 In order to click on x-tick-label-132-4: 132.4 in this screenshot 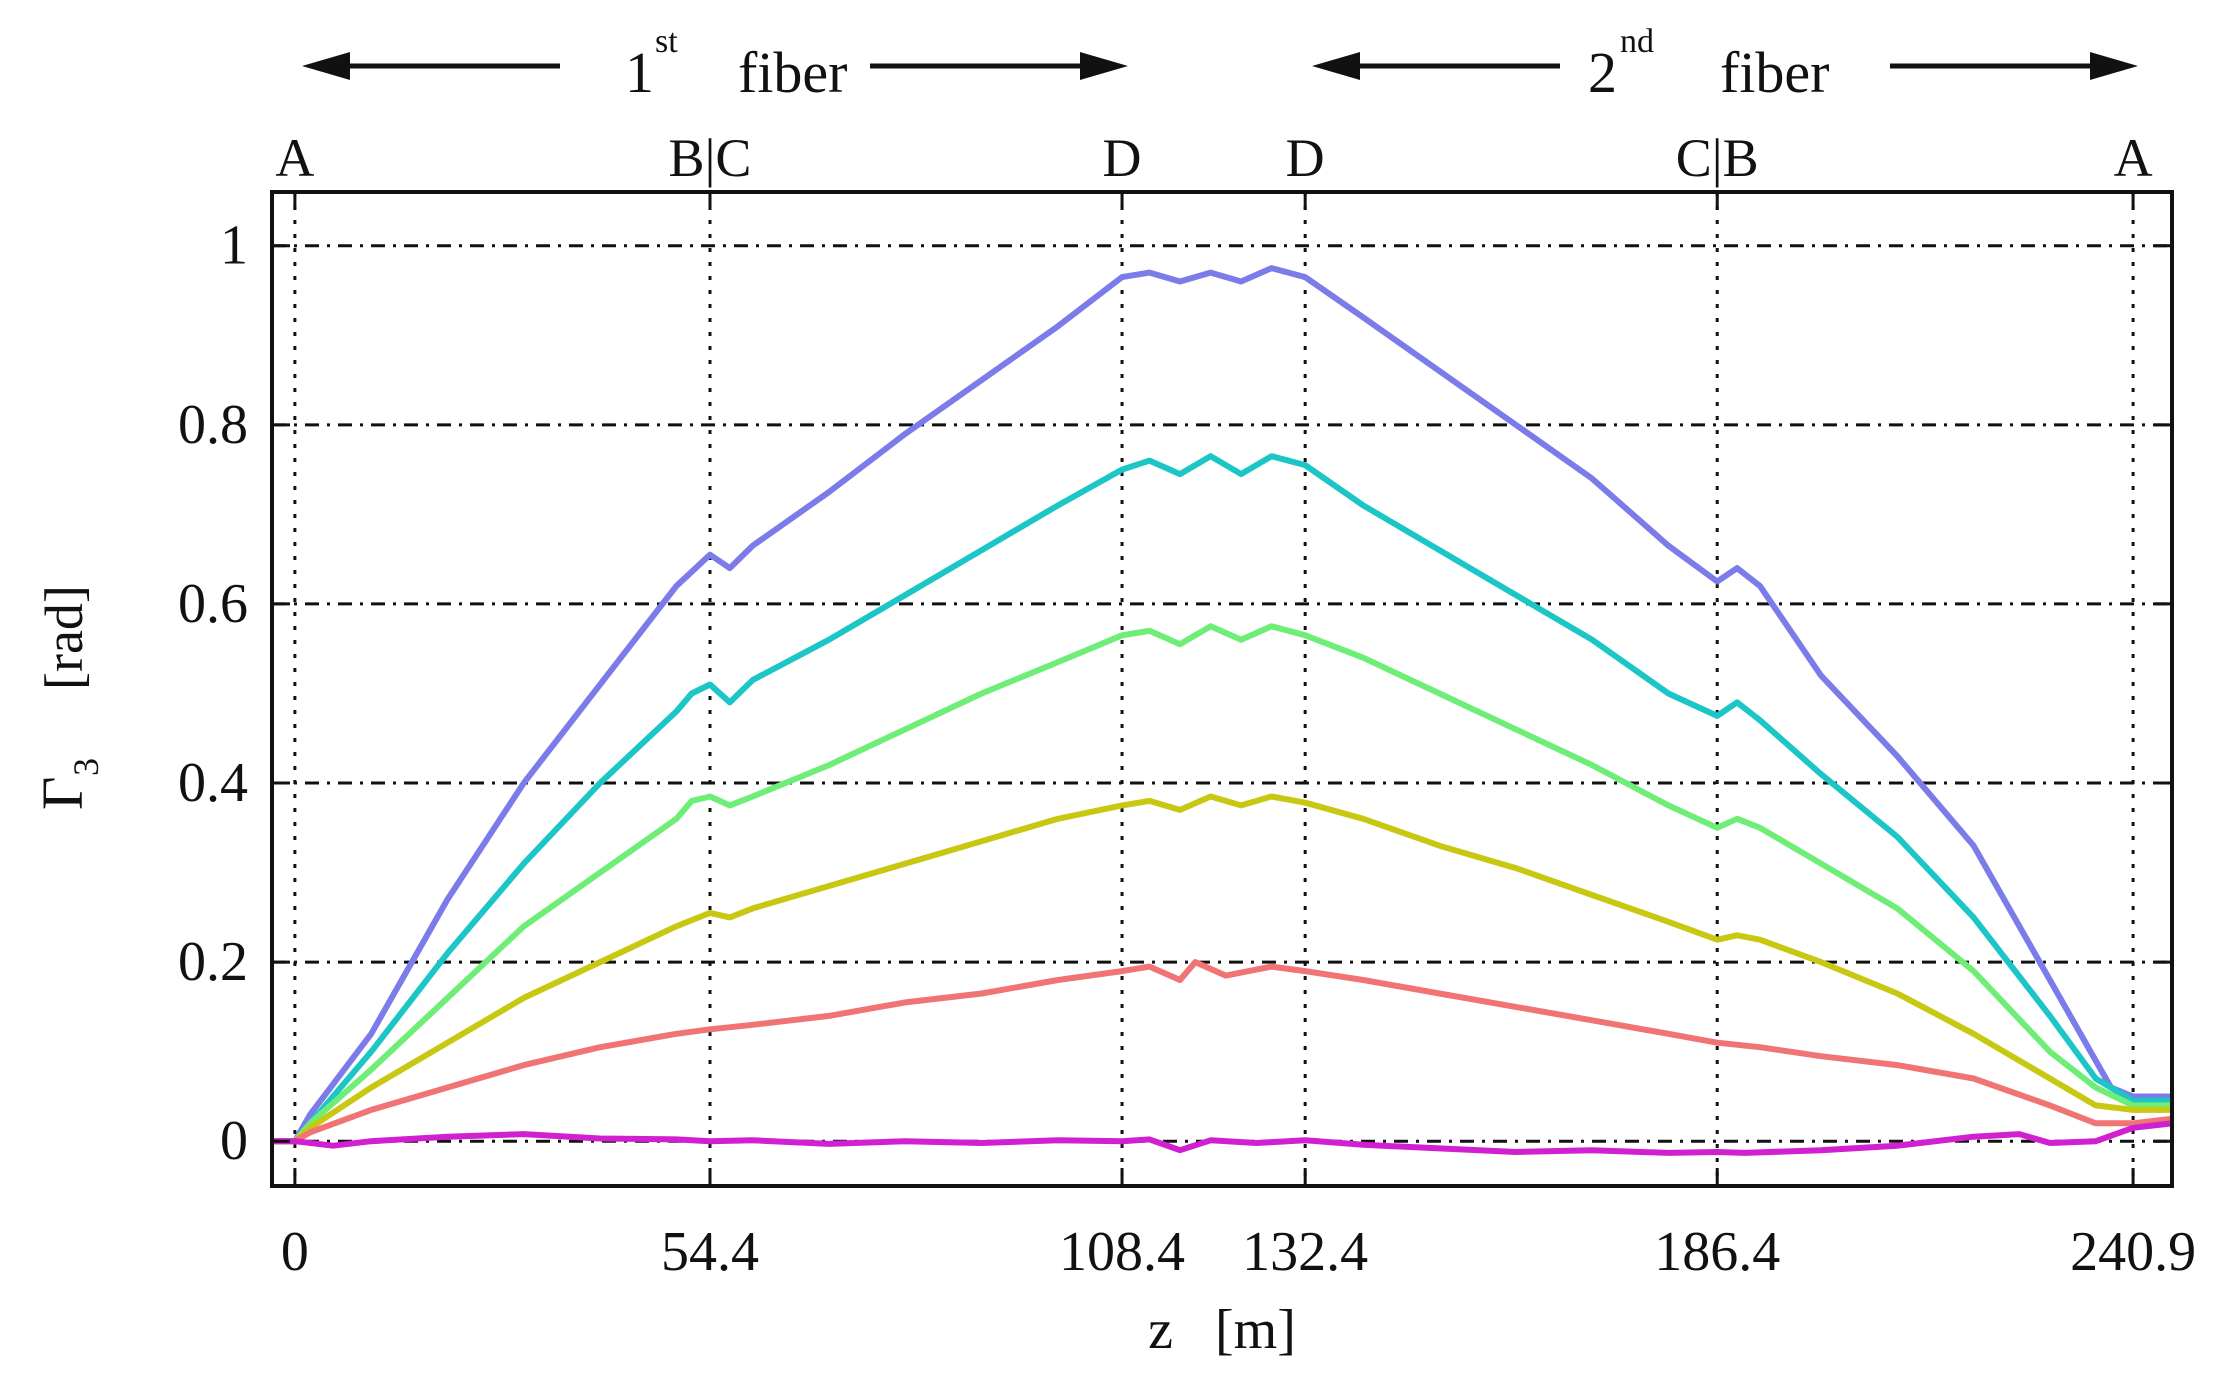, I will do `click(1305, 1252)`.